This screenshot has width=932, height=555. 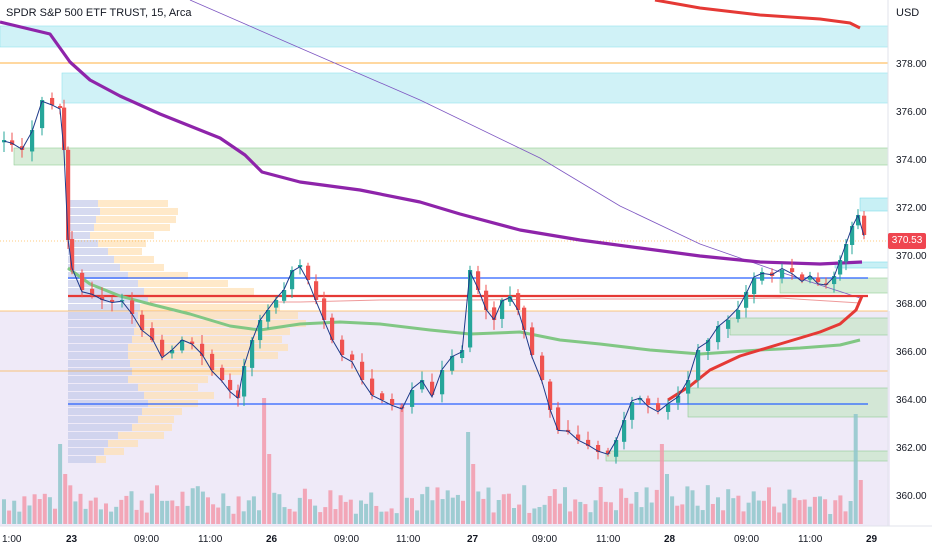 I want to click on time-tick-label: 26, so click(x=272, y=539).